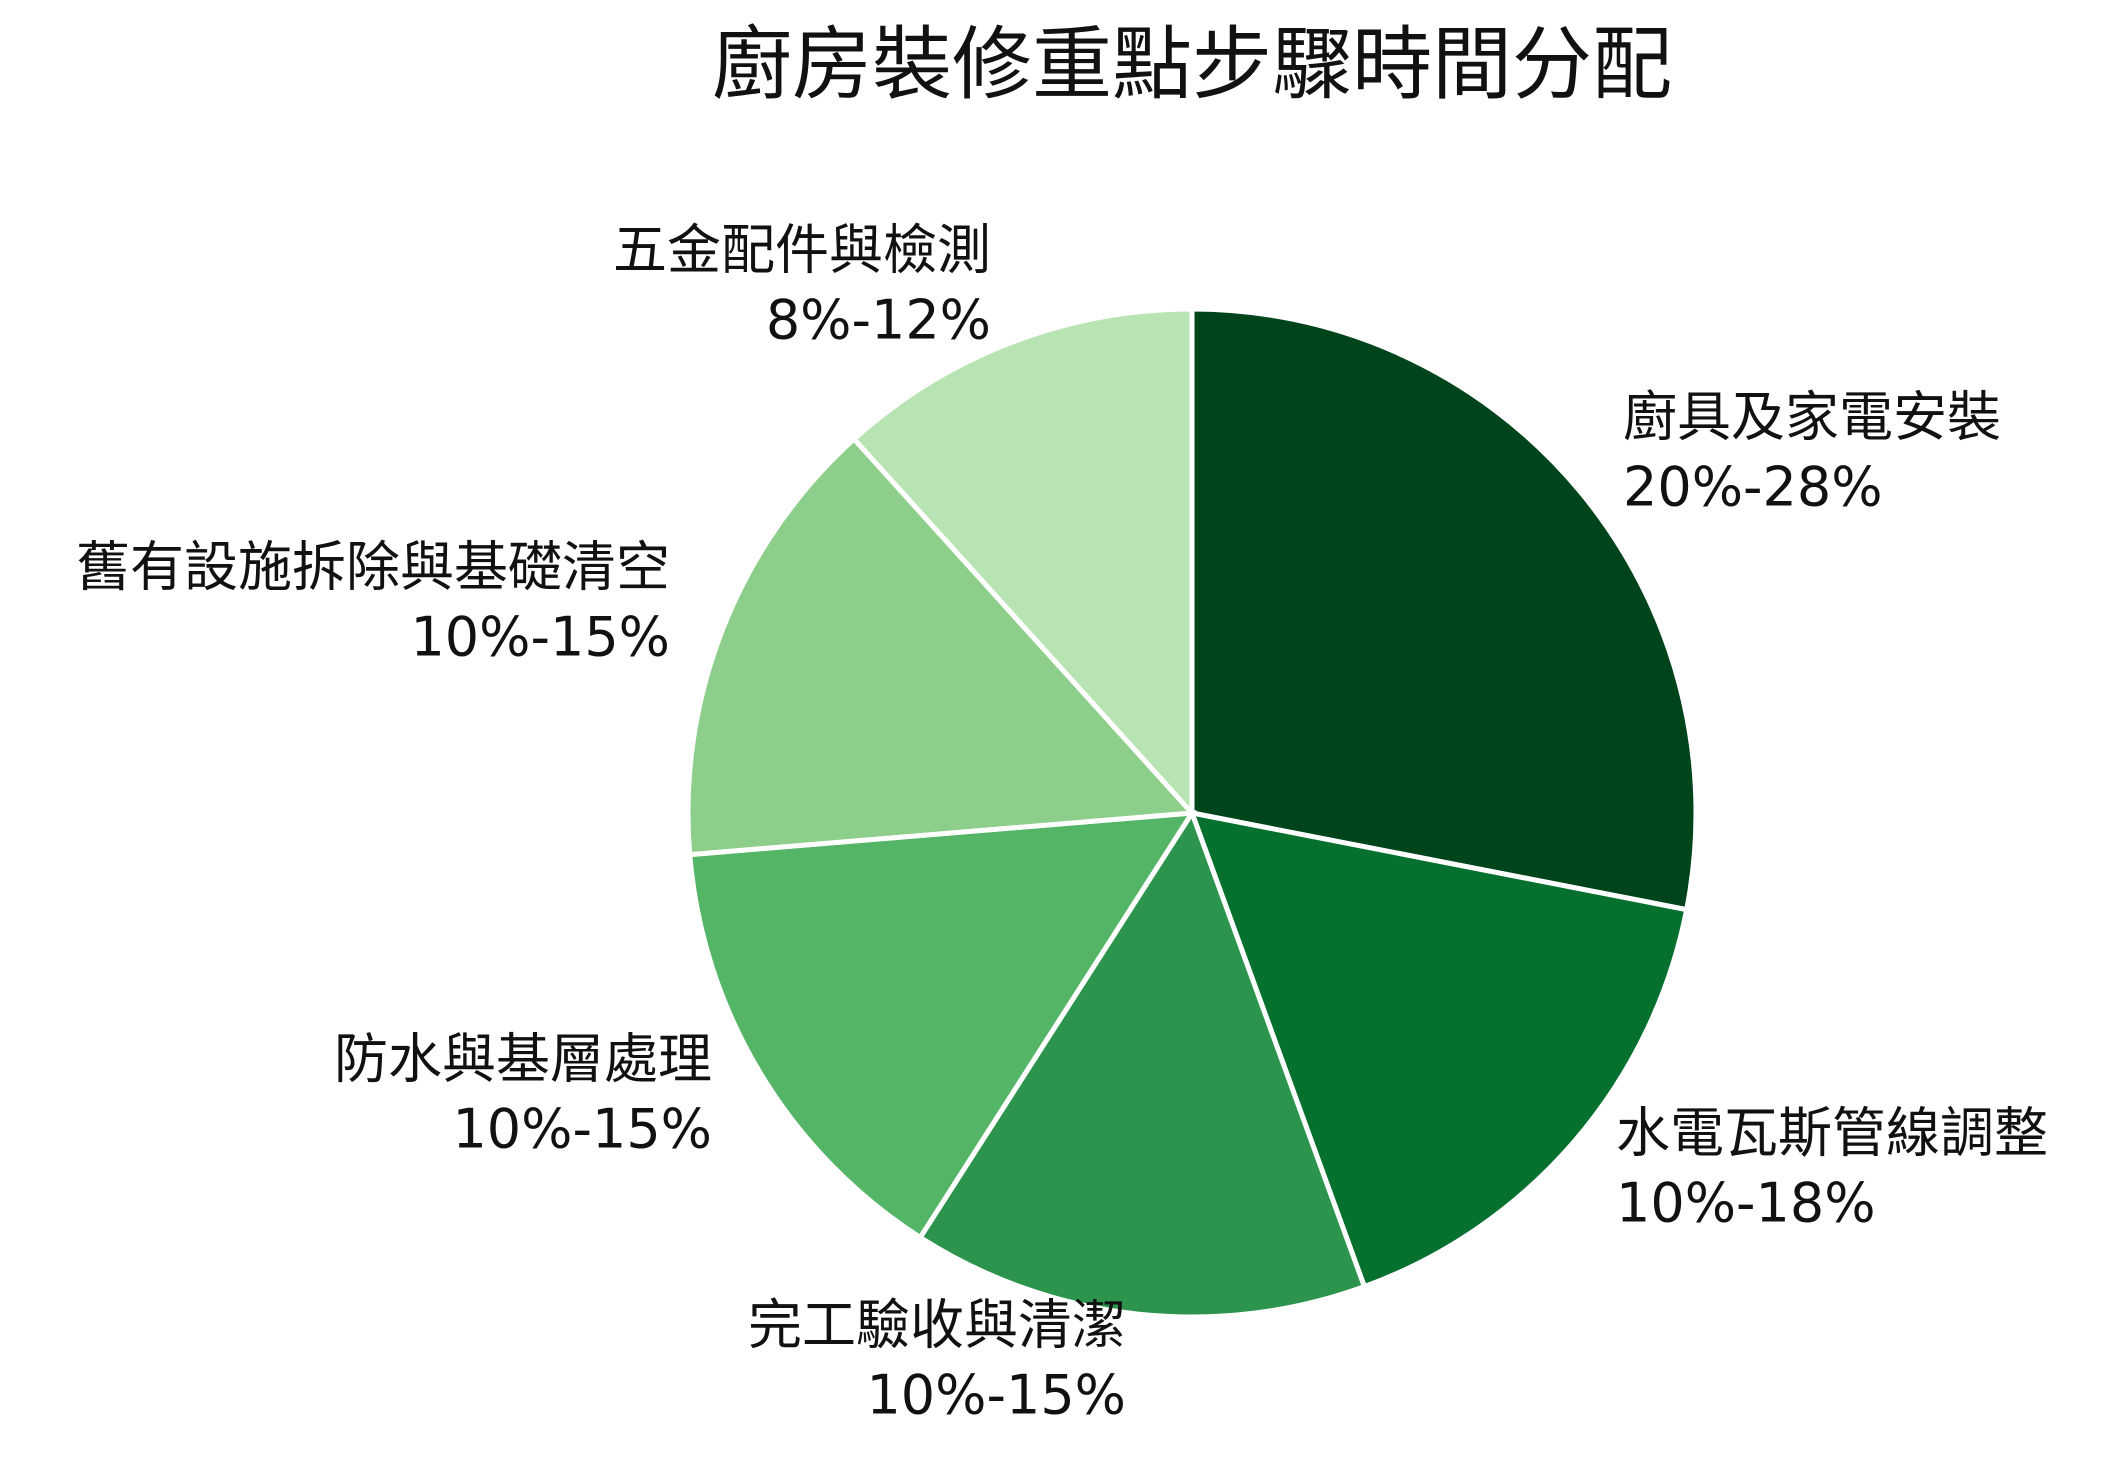  Describe the element at coordinates (1812, 417) in the screenshot. I see `slice-label: 廚具及家電安裝` at that location.